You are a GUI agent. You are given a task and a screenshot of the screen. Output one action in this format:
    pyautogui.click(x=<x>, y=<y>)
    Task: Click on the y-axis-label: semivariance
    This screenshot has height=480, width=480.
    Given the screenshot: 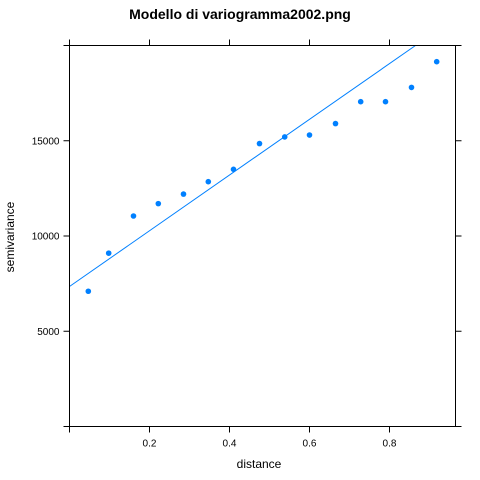 What is the action you would take?
    pyautogui.click(x=10, y=236)
    